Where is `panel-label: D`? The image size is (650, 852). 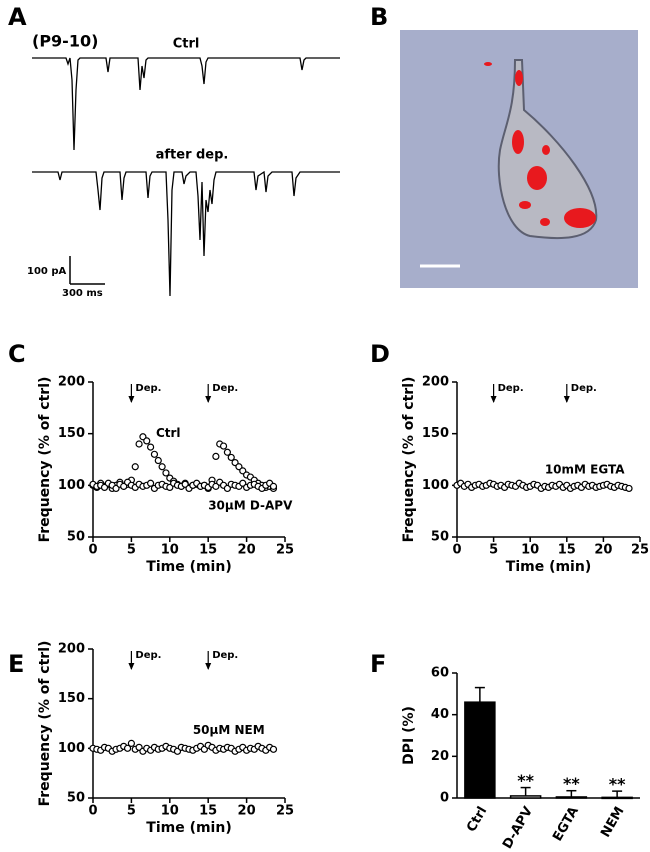 panel-label: D is located at coordinates (380, 354).